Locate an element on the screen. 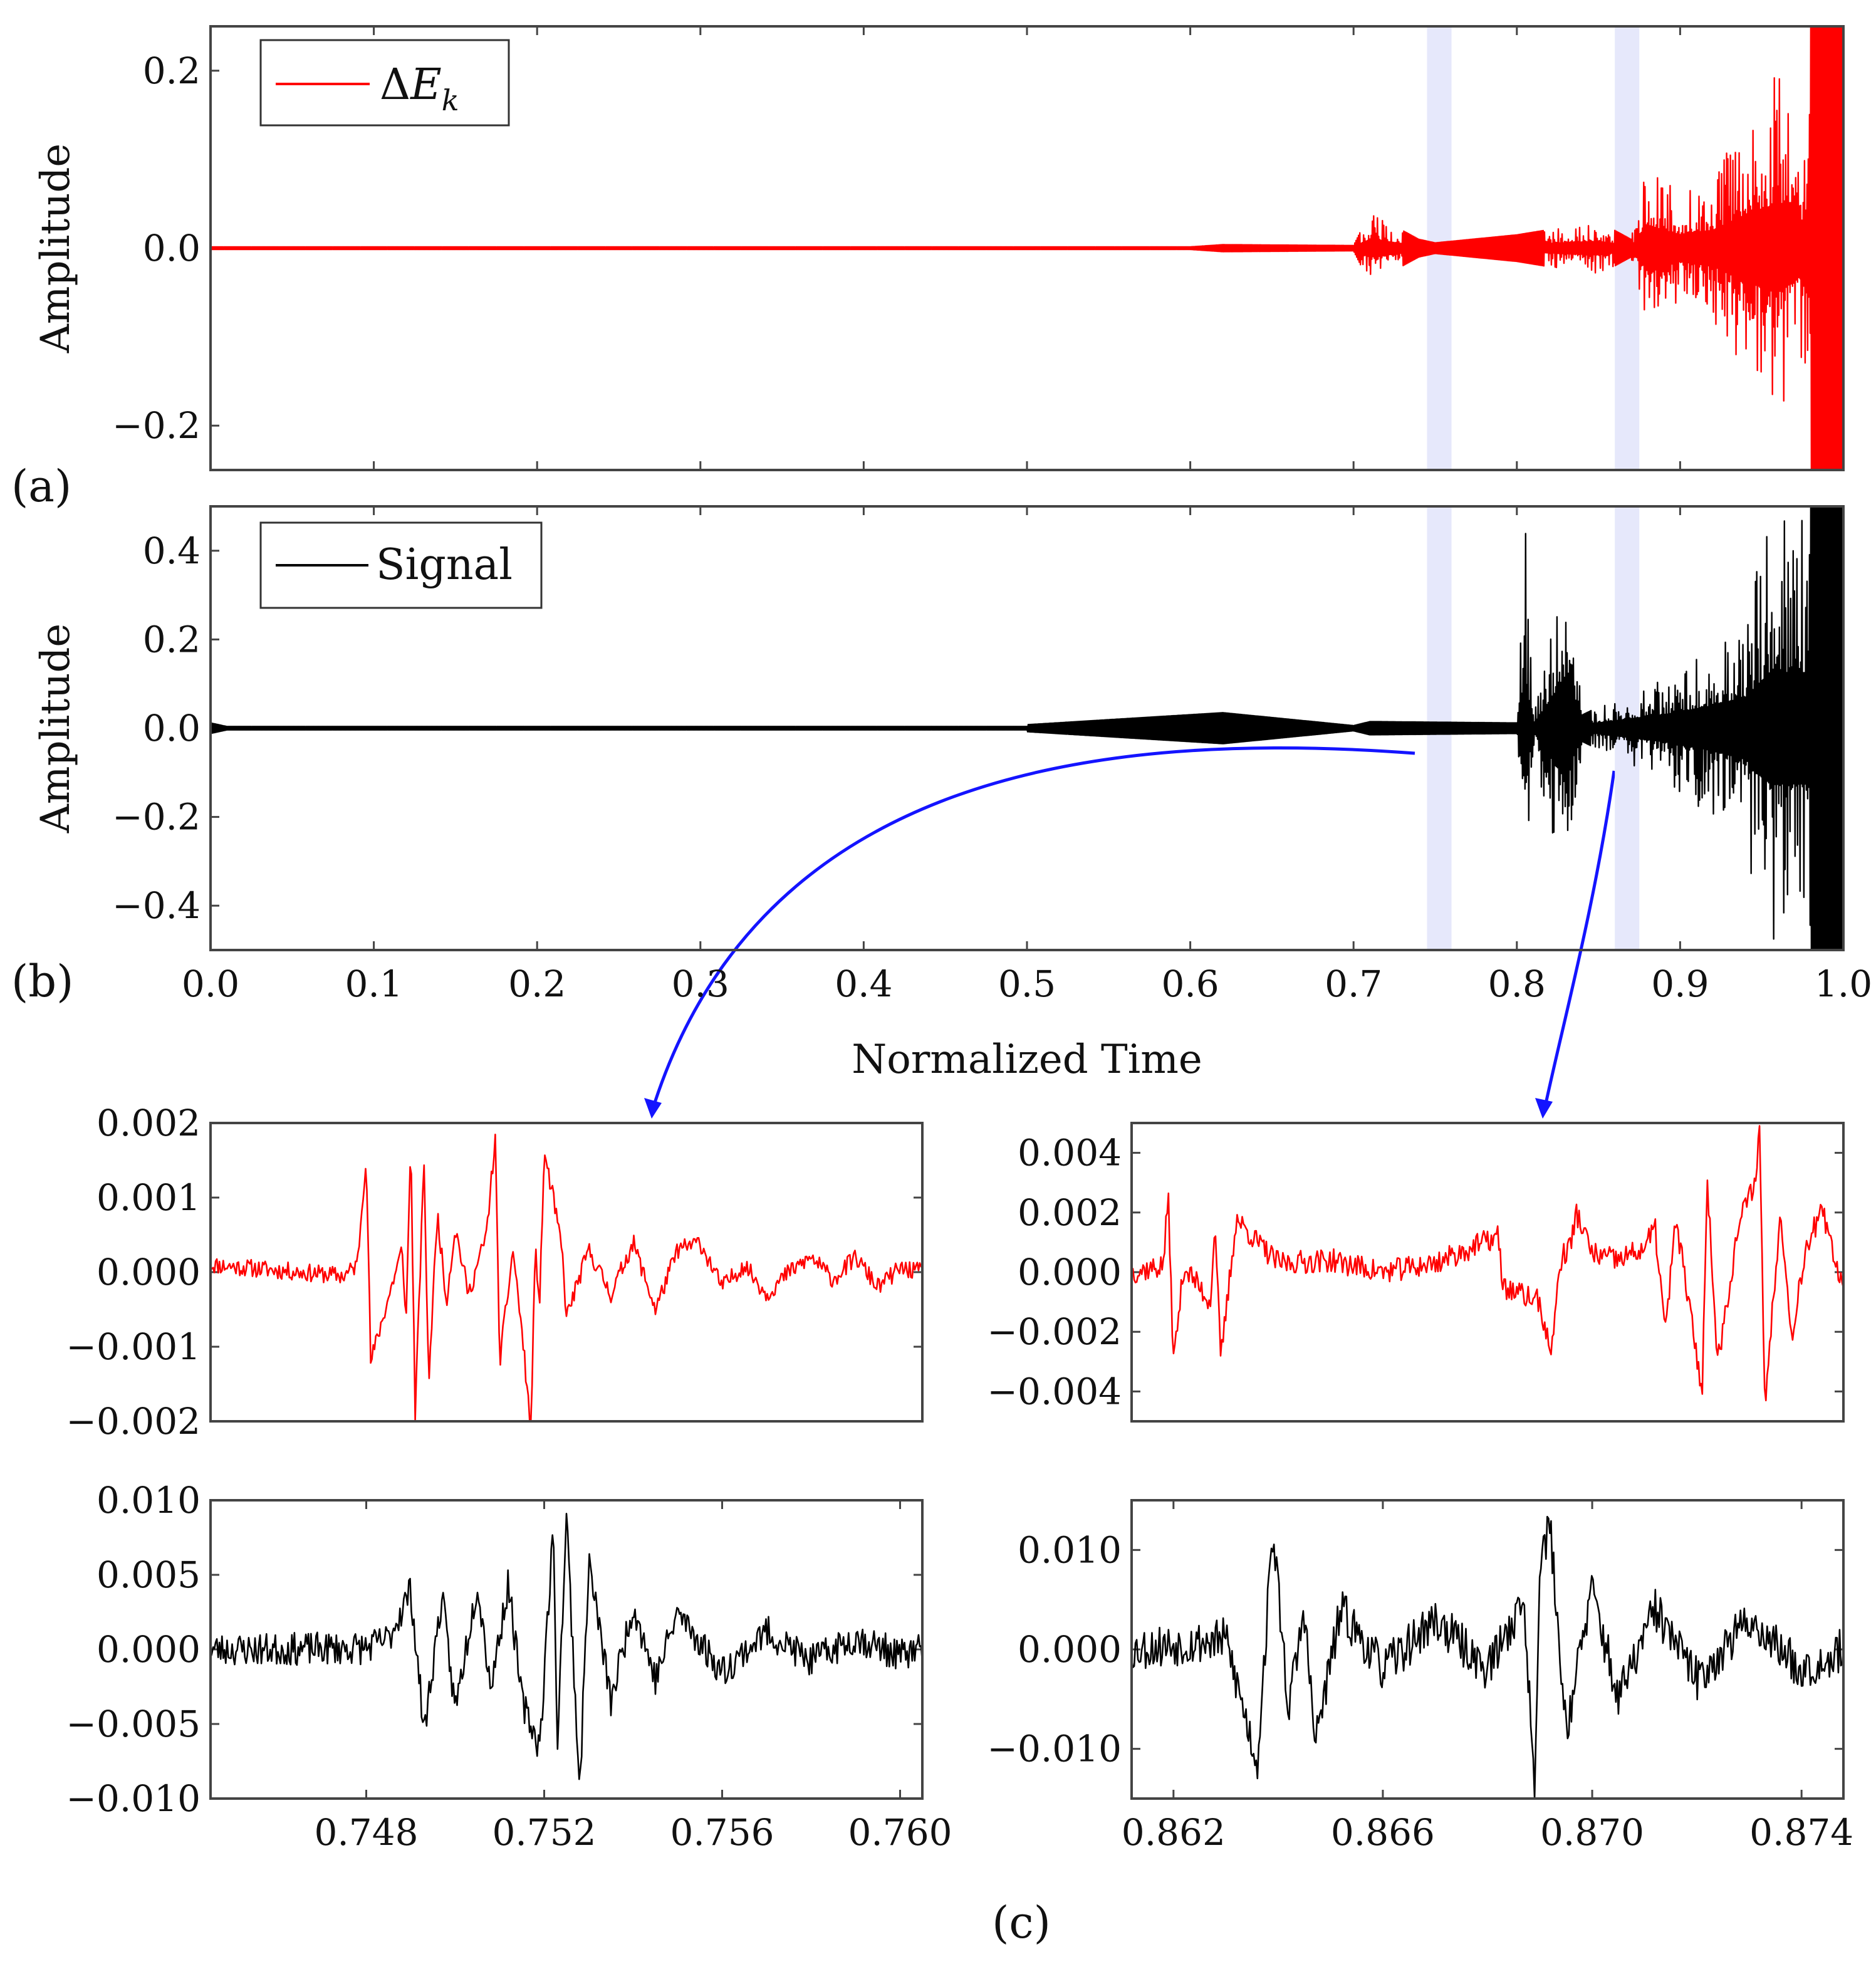 The image size is (1876, 1964). panel-c-bottom-right-ticks: −0.010 0.000 0.010 0.862 0.866 0.870 0.874 is located at coordinates (1420, 1677).